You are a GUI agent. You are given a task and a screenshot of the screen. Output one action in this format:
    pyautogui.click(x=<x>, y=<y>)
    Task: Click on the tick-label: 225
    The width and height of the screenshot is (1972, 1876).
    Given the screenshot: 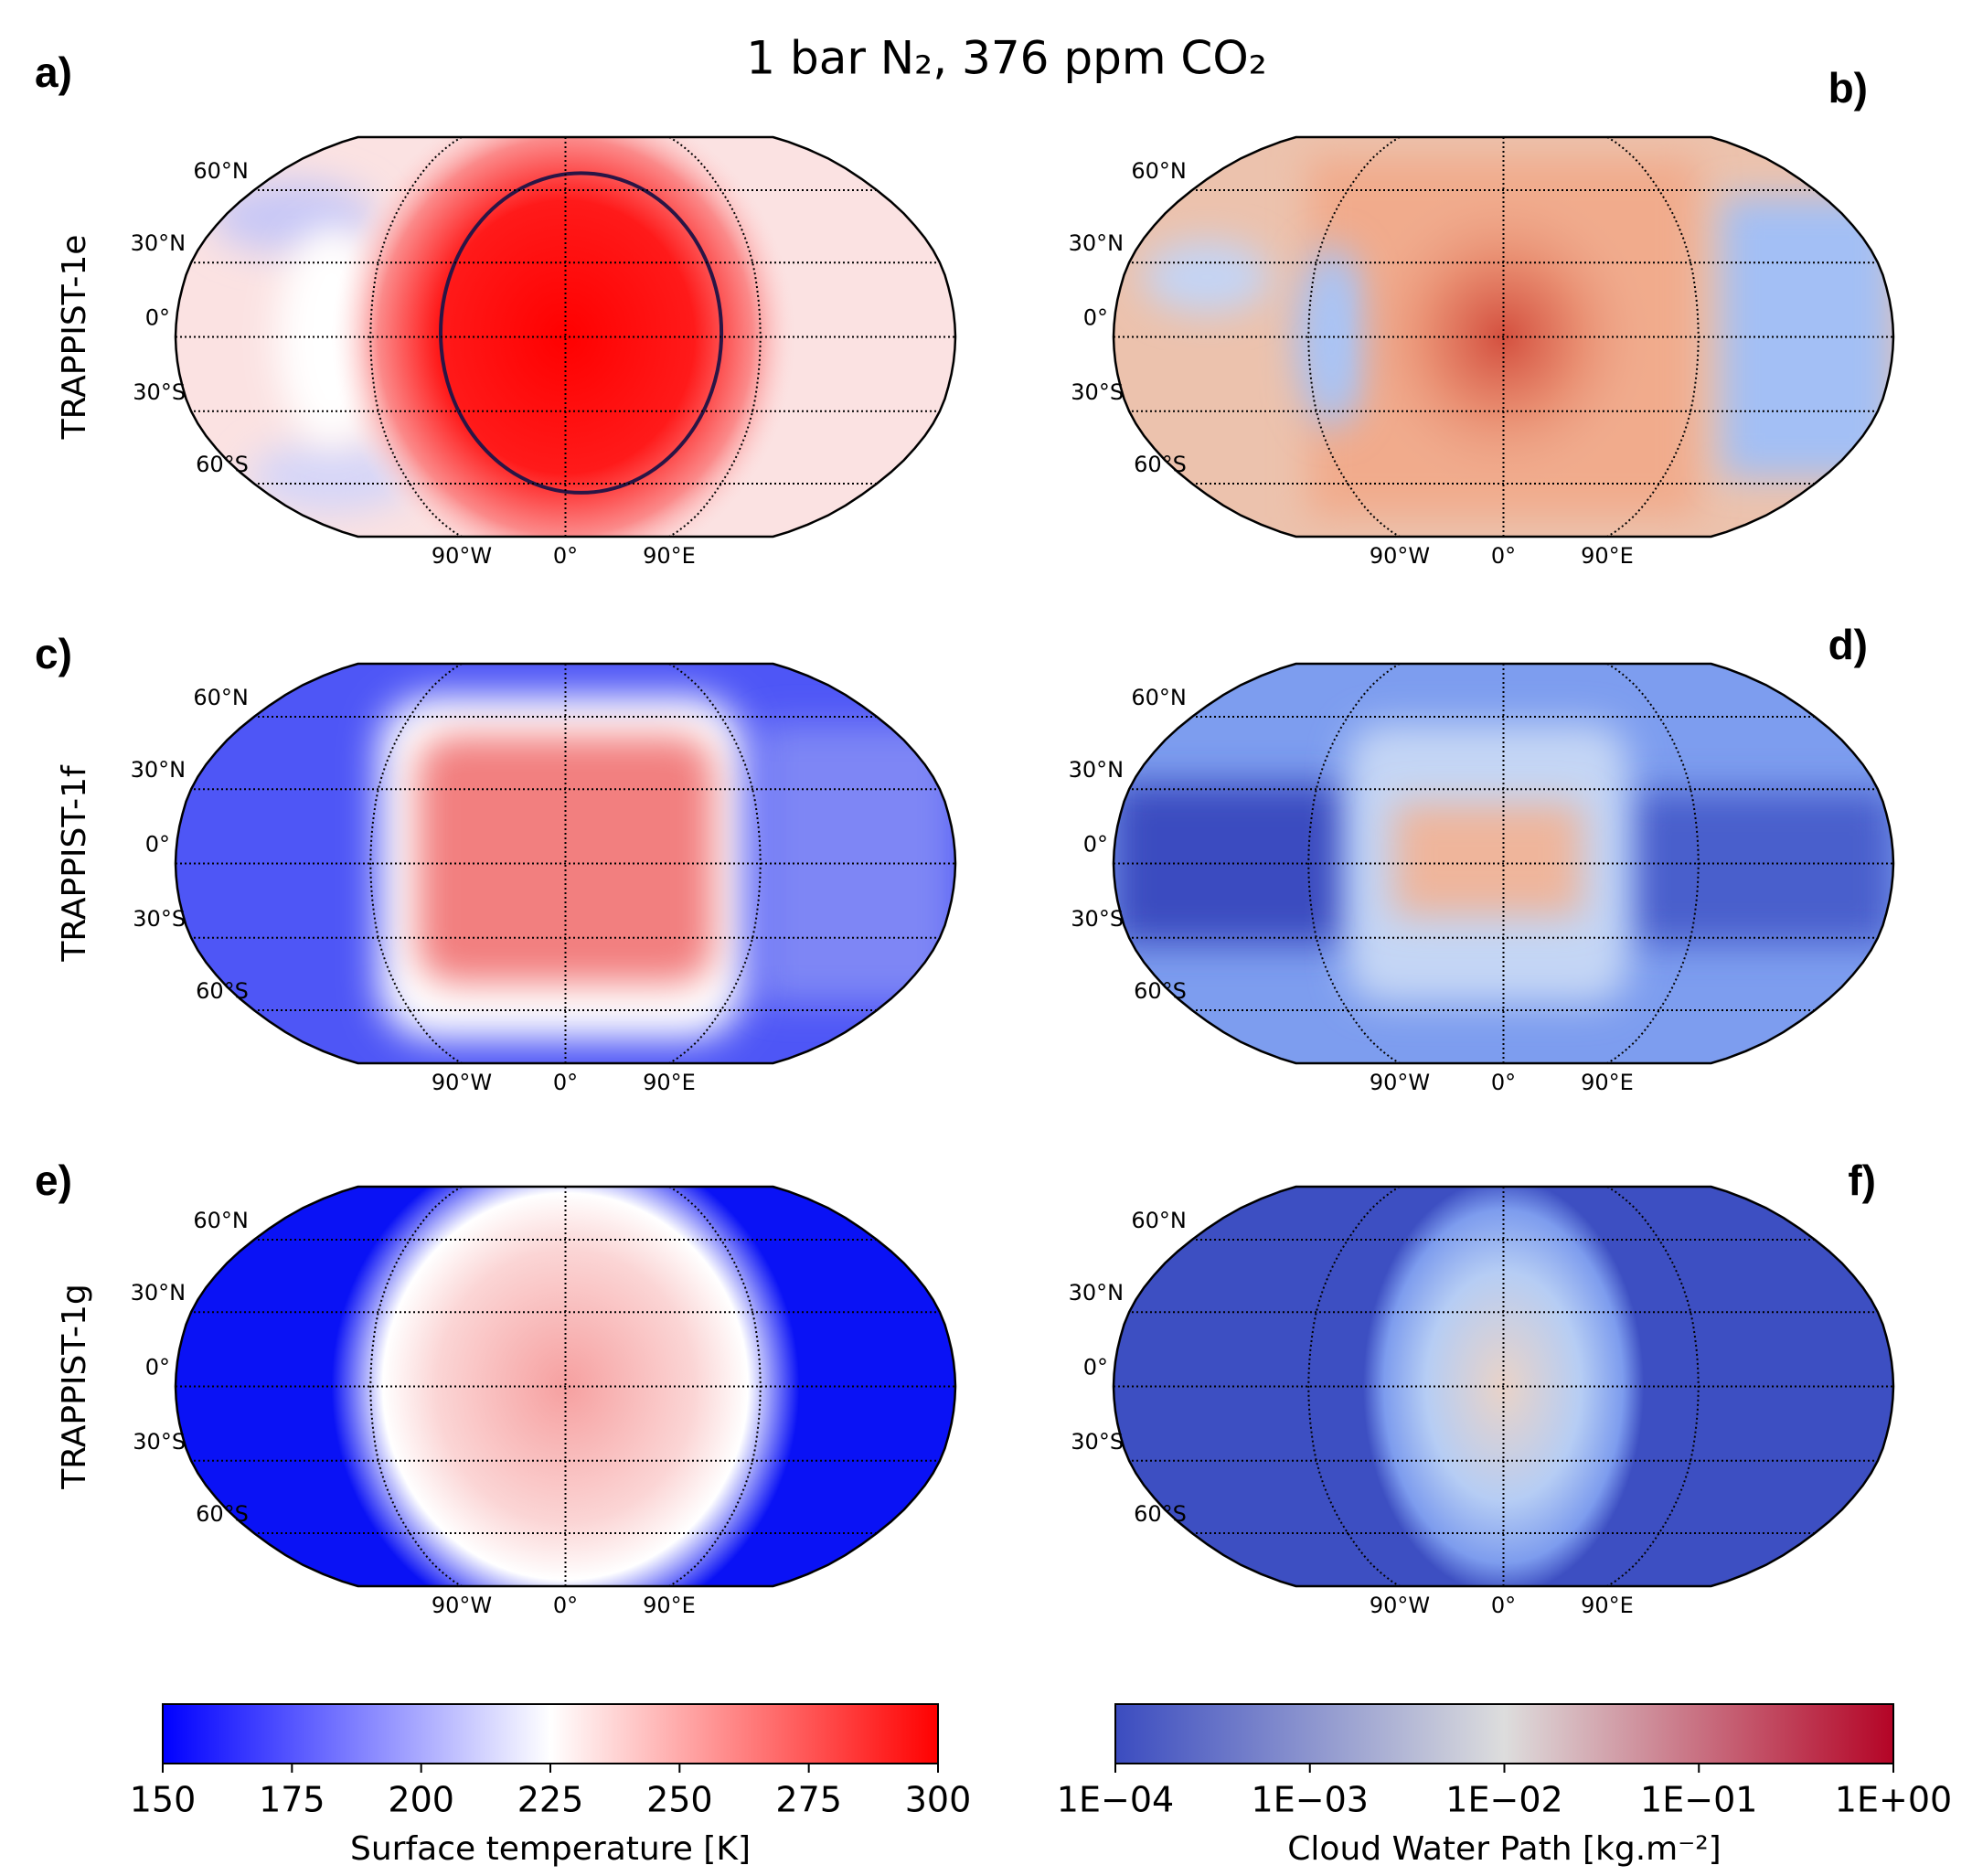 What is the action you would take?
    pyautogui.click(x=550, y=1800)
    